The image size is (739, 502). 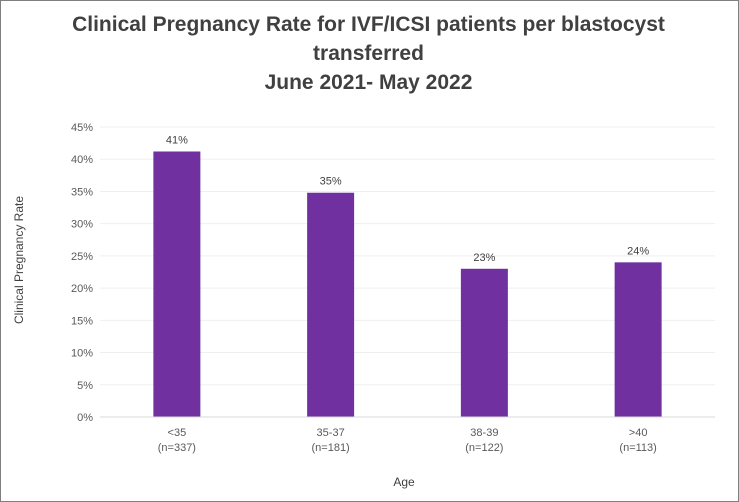 I want to click on y-tick-label: 10%, so click(x=82, y=354).